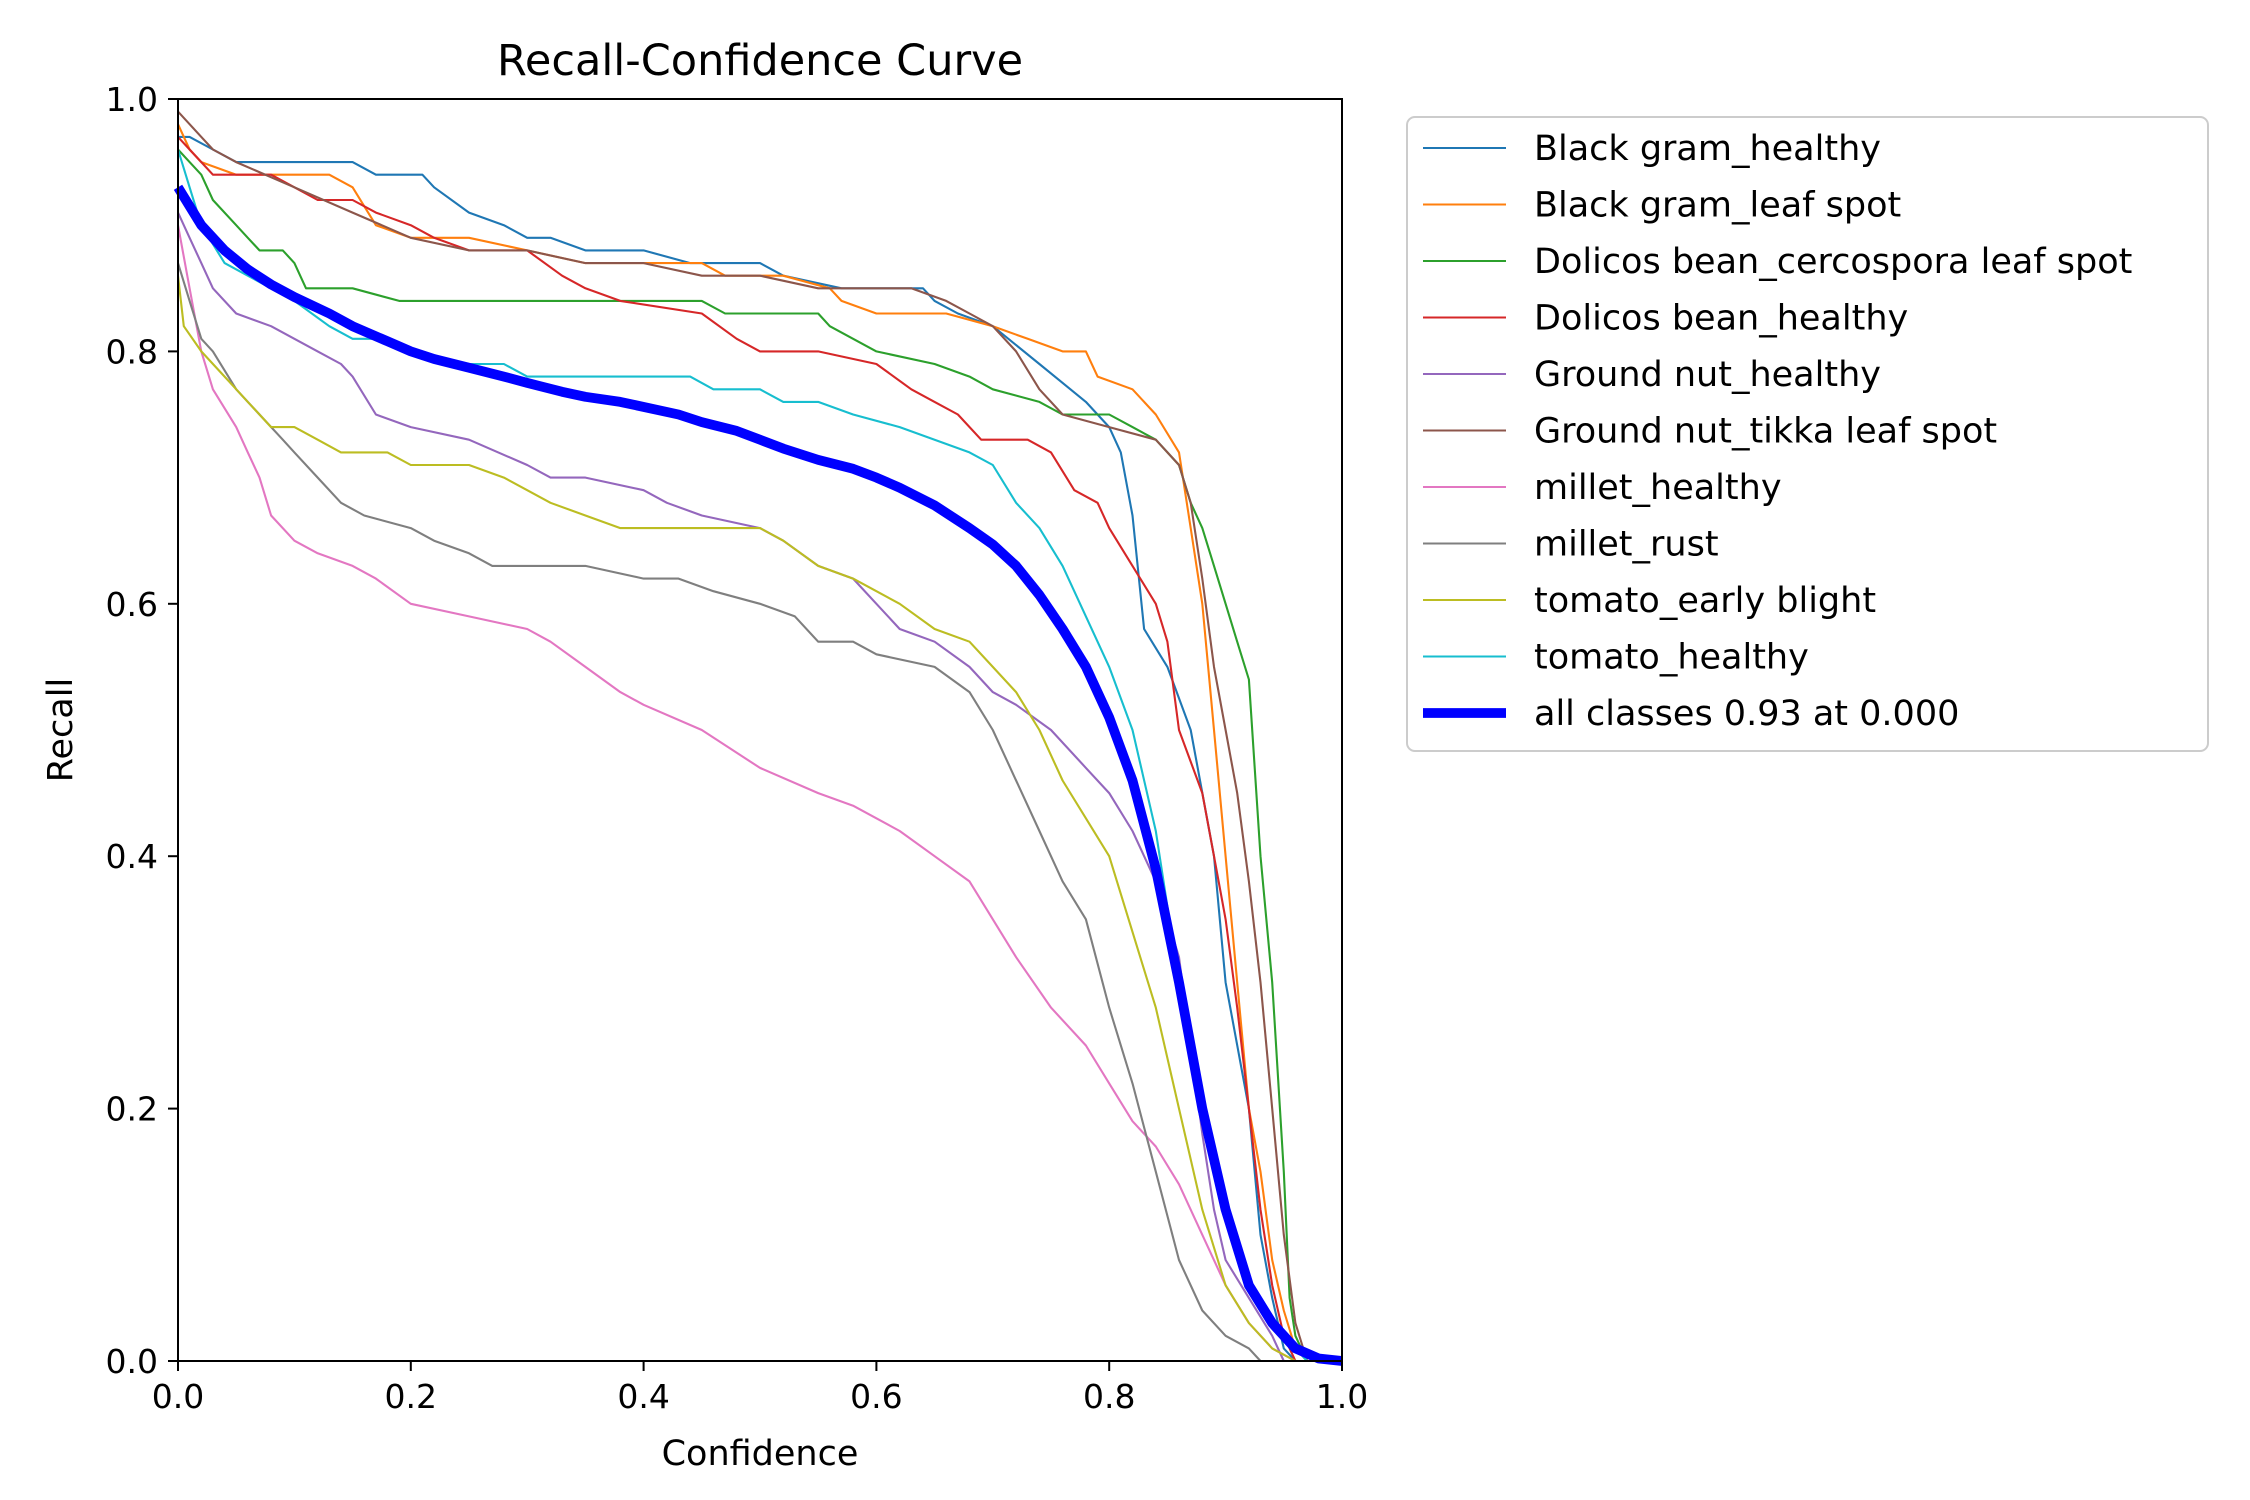 The image size is (2250, 1500). What do you see at coordinates (1705, 601) in the screenshot?
I see `legend-label: tomato_early blight` at bounding box center [1705, 601].